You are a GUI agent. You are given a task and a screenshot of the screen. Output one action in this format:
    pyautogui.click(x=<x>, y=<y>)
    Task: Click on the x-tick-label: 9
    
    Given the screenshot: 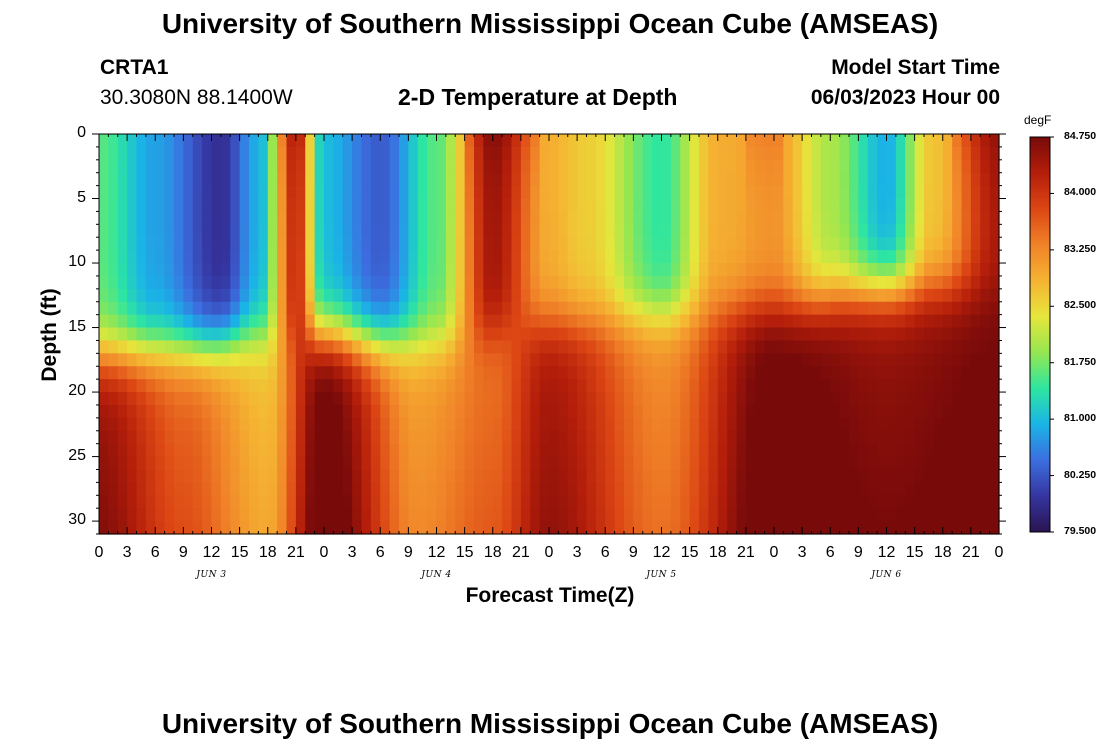 What is the action you would take?
    pyautogui.click(x=408, y=552)
    